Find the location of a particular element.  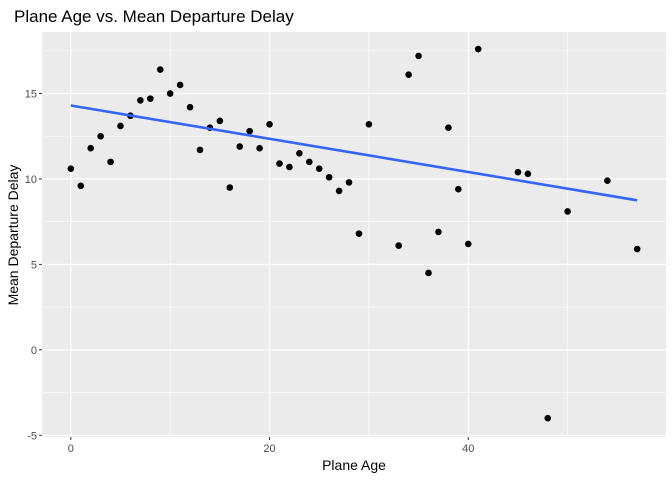

x-axis-ticks: 0 20 40 is located at coordinates (271, 446).